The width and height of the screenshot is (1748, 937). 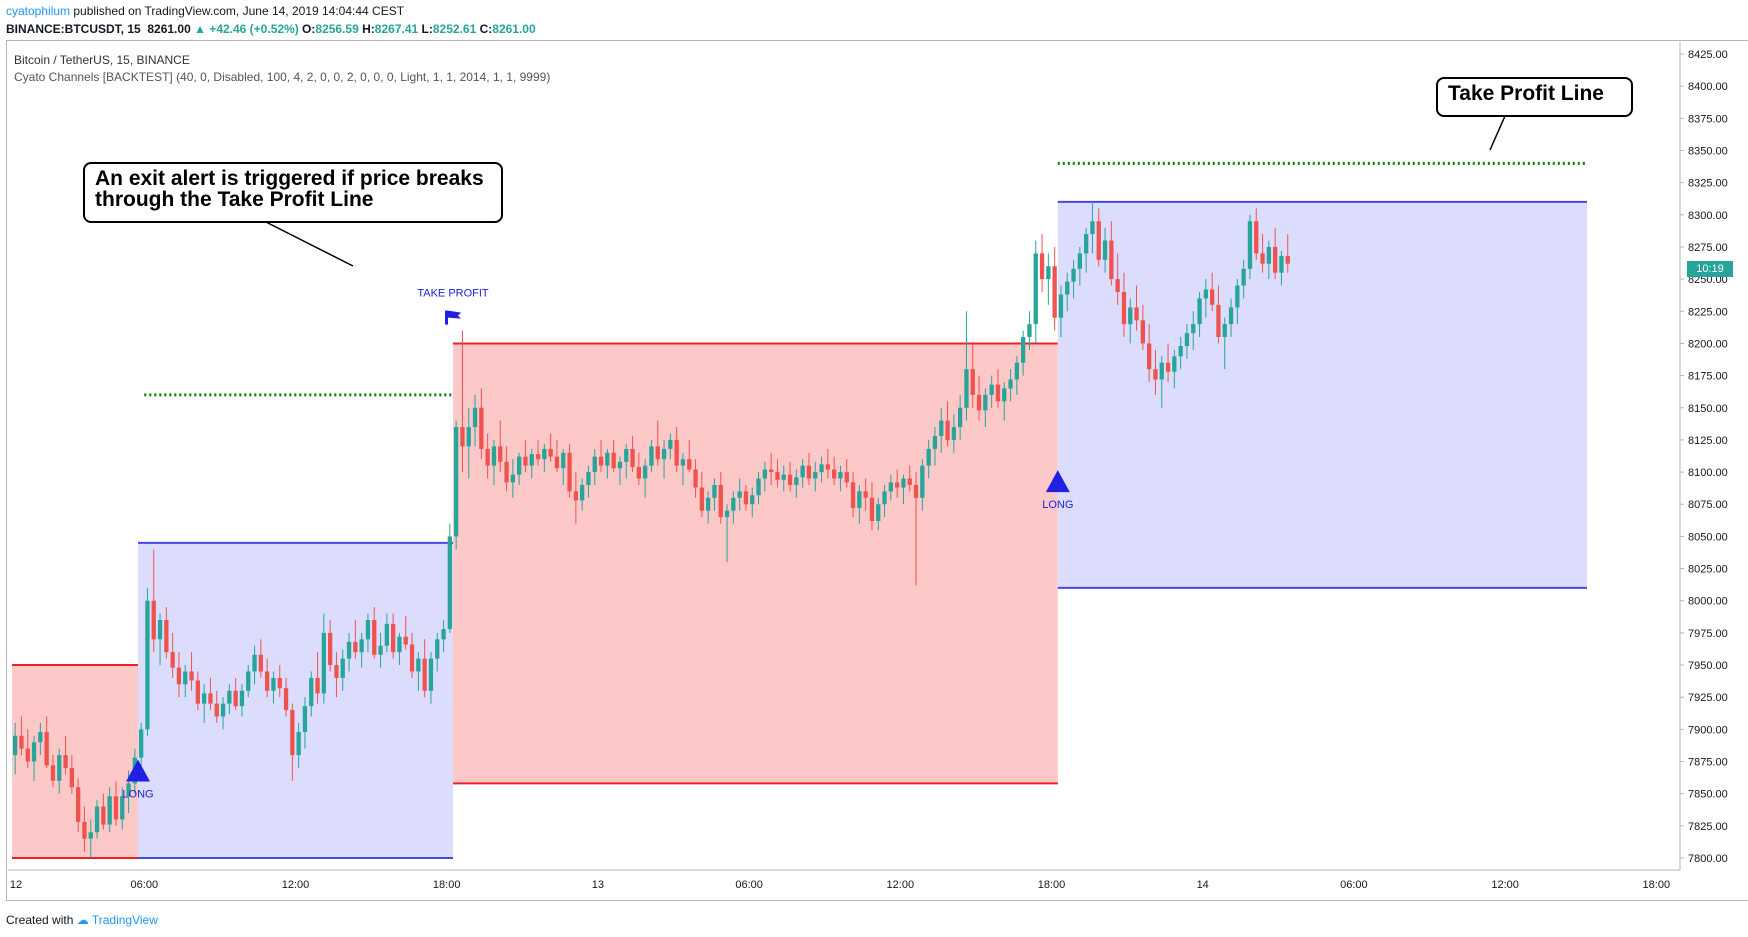 What do you see at coordinates (117, 920) in the screenshot?
I see `tradingview-logo: ☁ TradingView` at bounding box center [117, 920].